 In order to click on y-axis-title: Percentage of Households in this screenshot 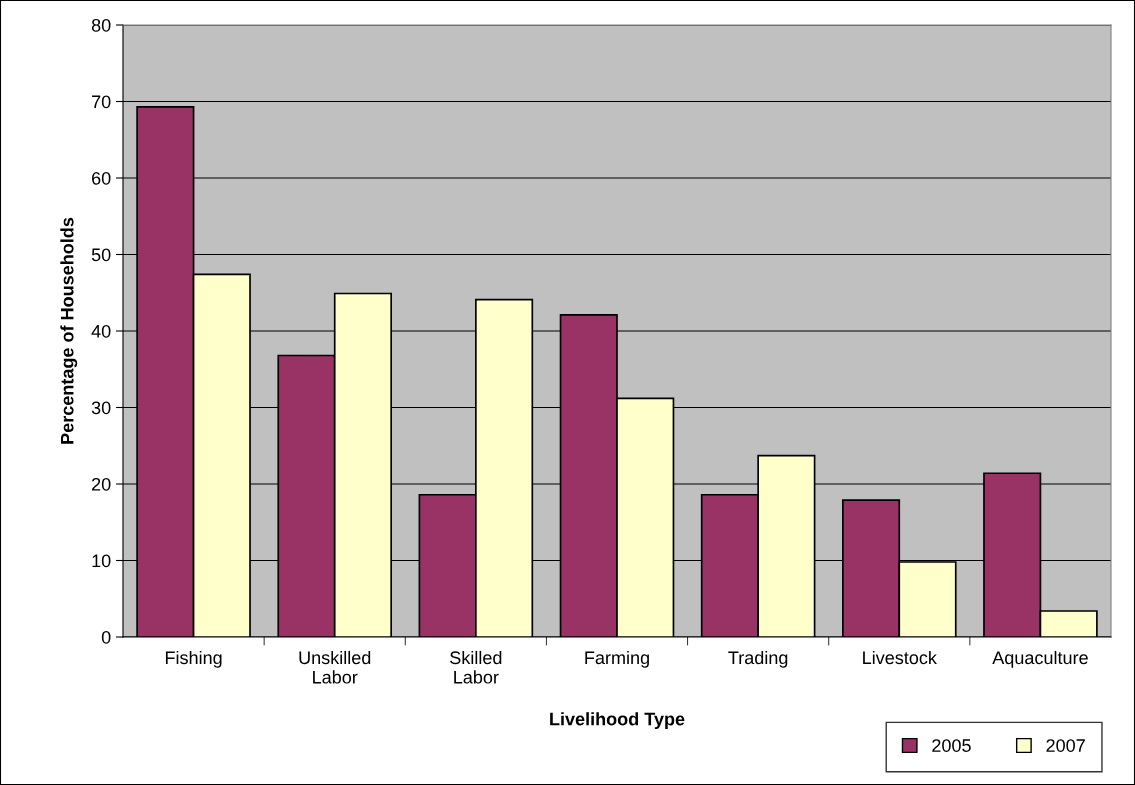, I will do `click(69, 330)`.